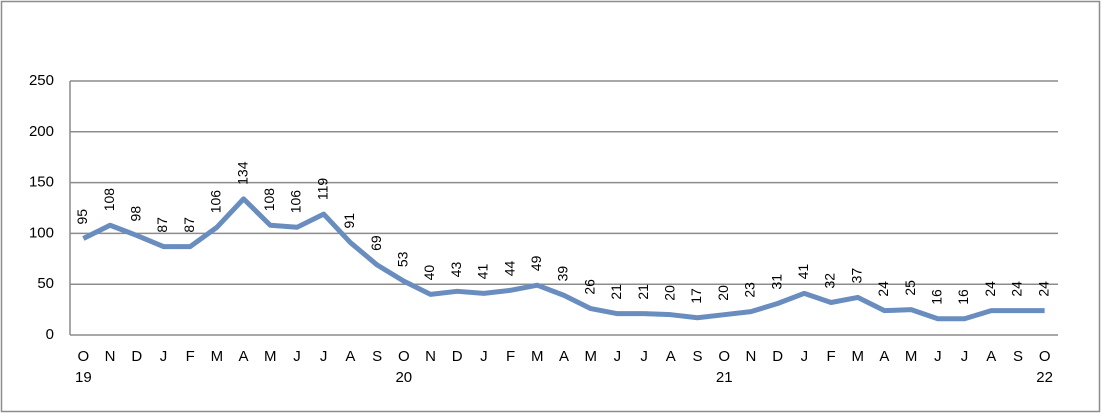 The height and width of the screenshot is (416, 1104). I want to click on data-label: 25, so click(910, 288).